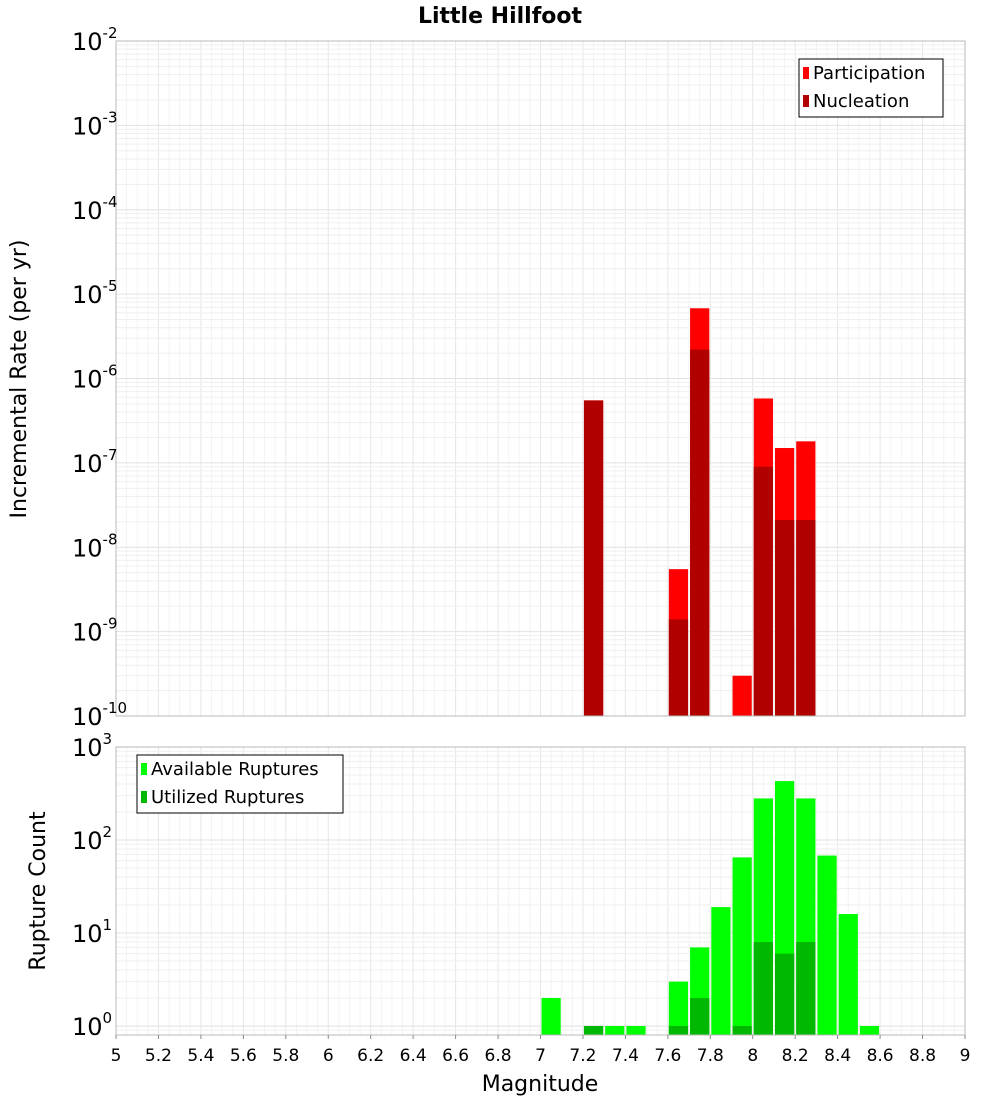 This screenshot has width=1000, height=1100. I want to click on x-tick-label: 6, so click(328, 1056).